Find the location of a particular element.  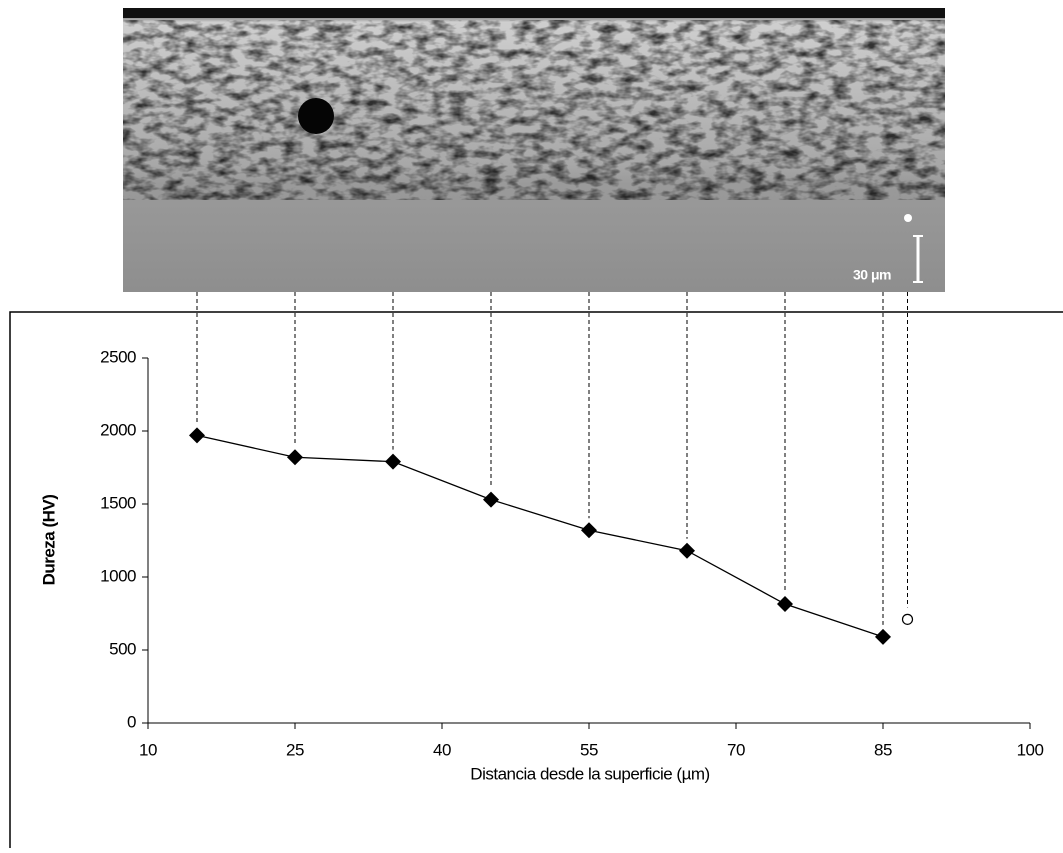

y-tick-label: 1500 is located at coordinates (118, 502).